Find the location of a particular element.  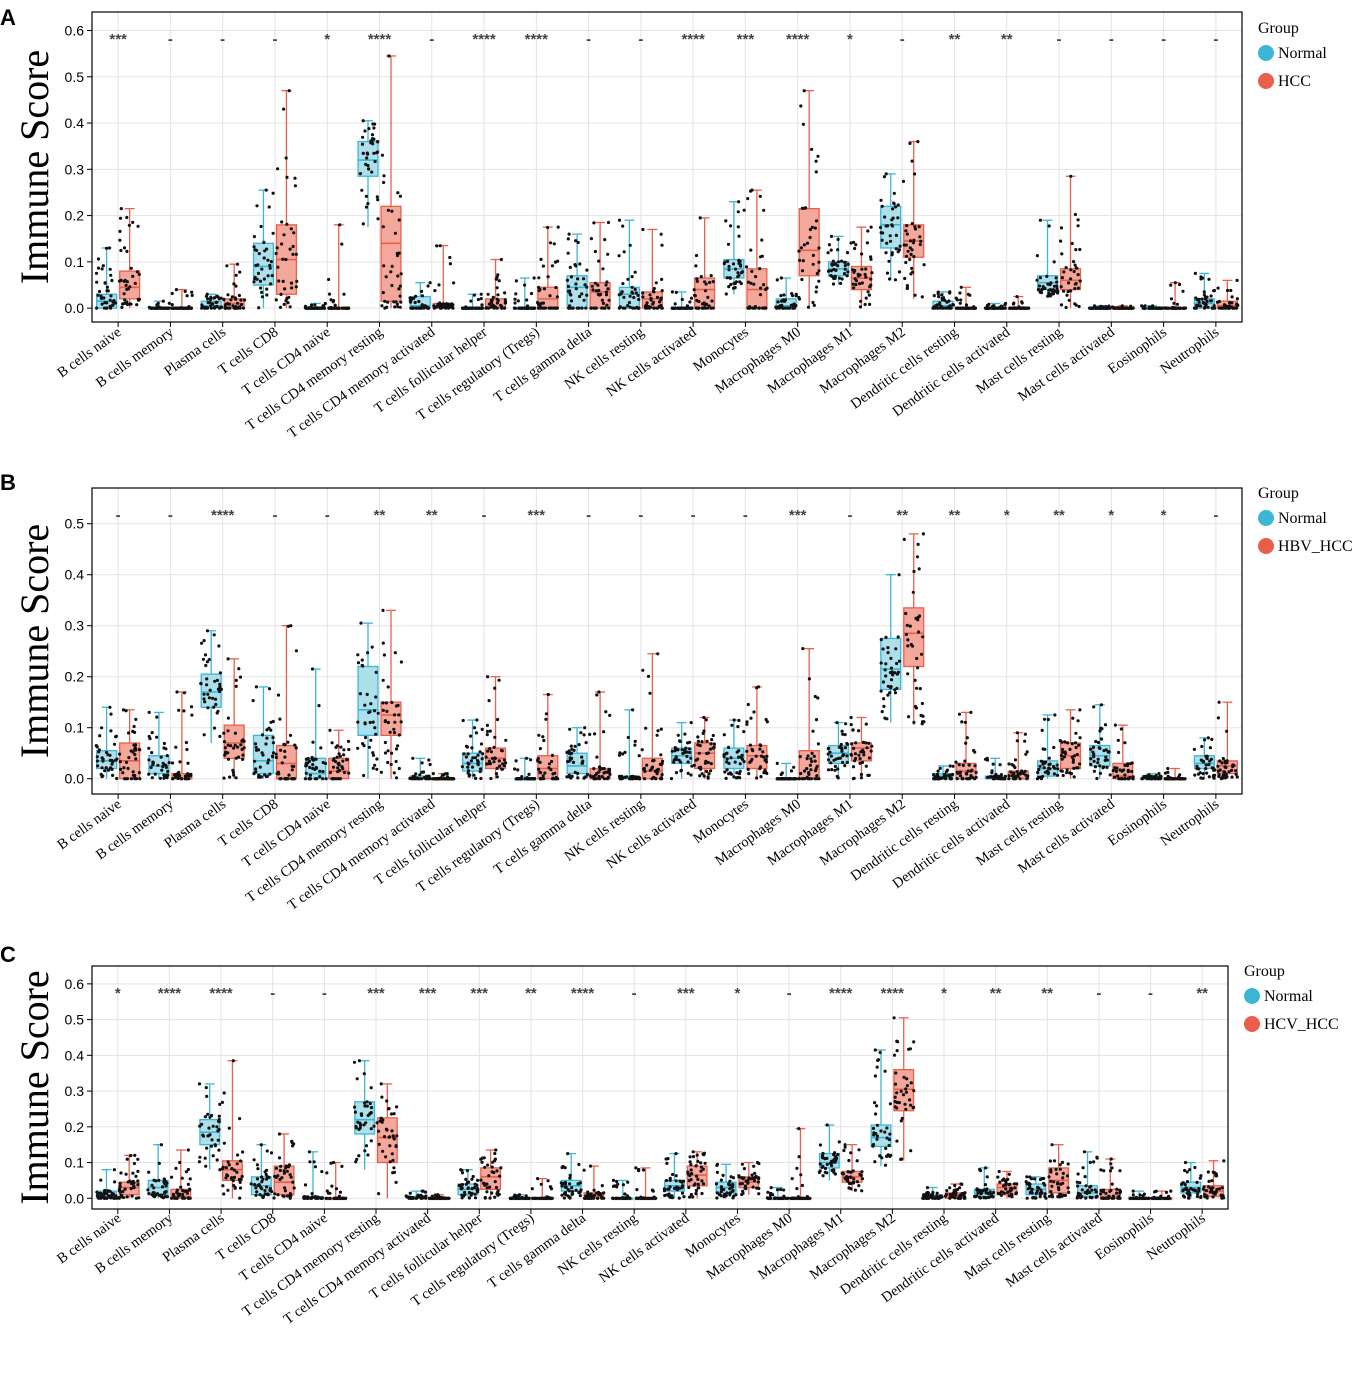

significance-label: - is located at coordinates (588, 515).